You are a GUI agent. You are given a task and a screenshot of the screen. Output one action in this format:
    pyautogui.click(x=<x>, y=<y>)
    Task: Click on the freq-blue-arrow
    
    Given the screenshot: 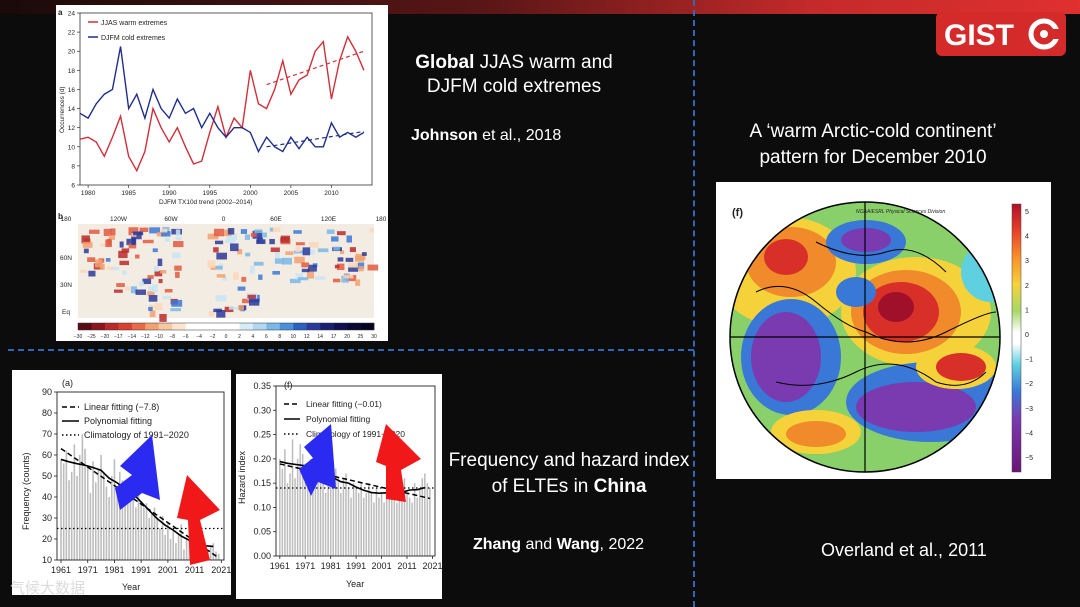 What is the action you would take?
    pyautogui.click(x=137, y=472)
    